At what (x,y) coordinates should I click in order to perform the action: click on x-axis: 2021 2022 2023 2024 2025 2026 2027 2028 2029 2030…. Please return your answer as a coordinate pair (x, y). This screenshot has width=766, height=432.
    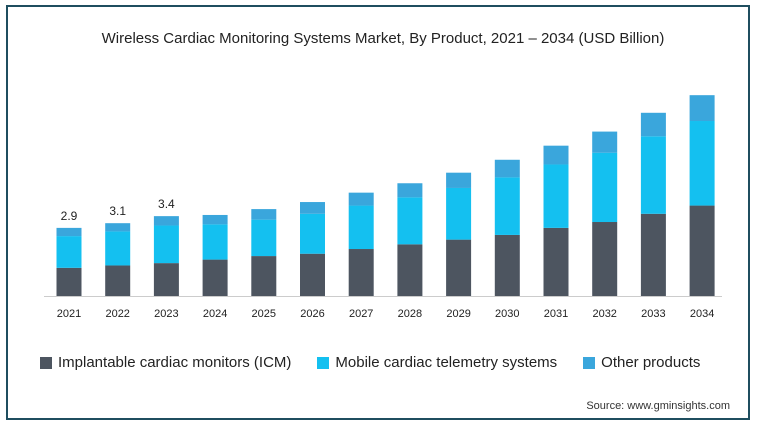
    Looking at the image, I should click on (383, 308).